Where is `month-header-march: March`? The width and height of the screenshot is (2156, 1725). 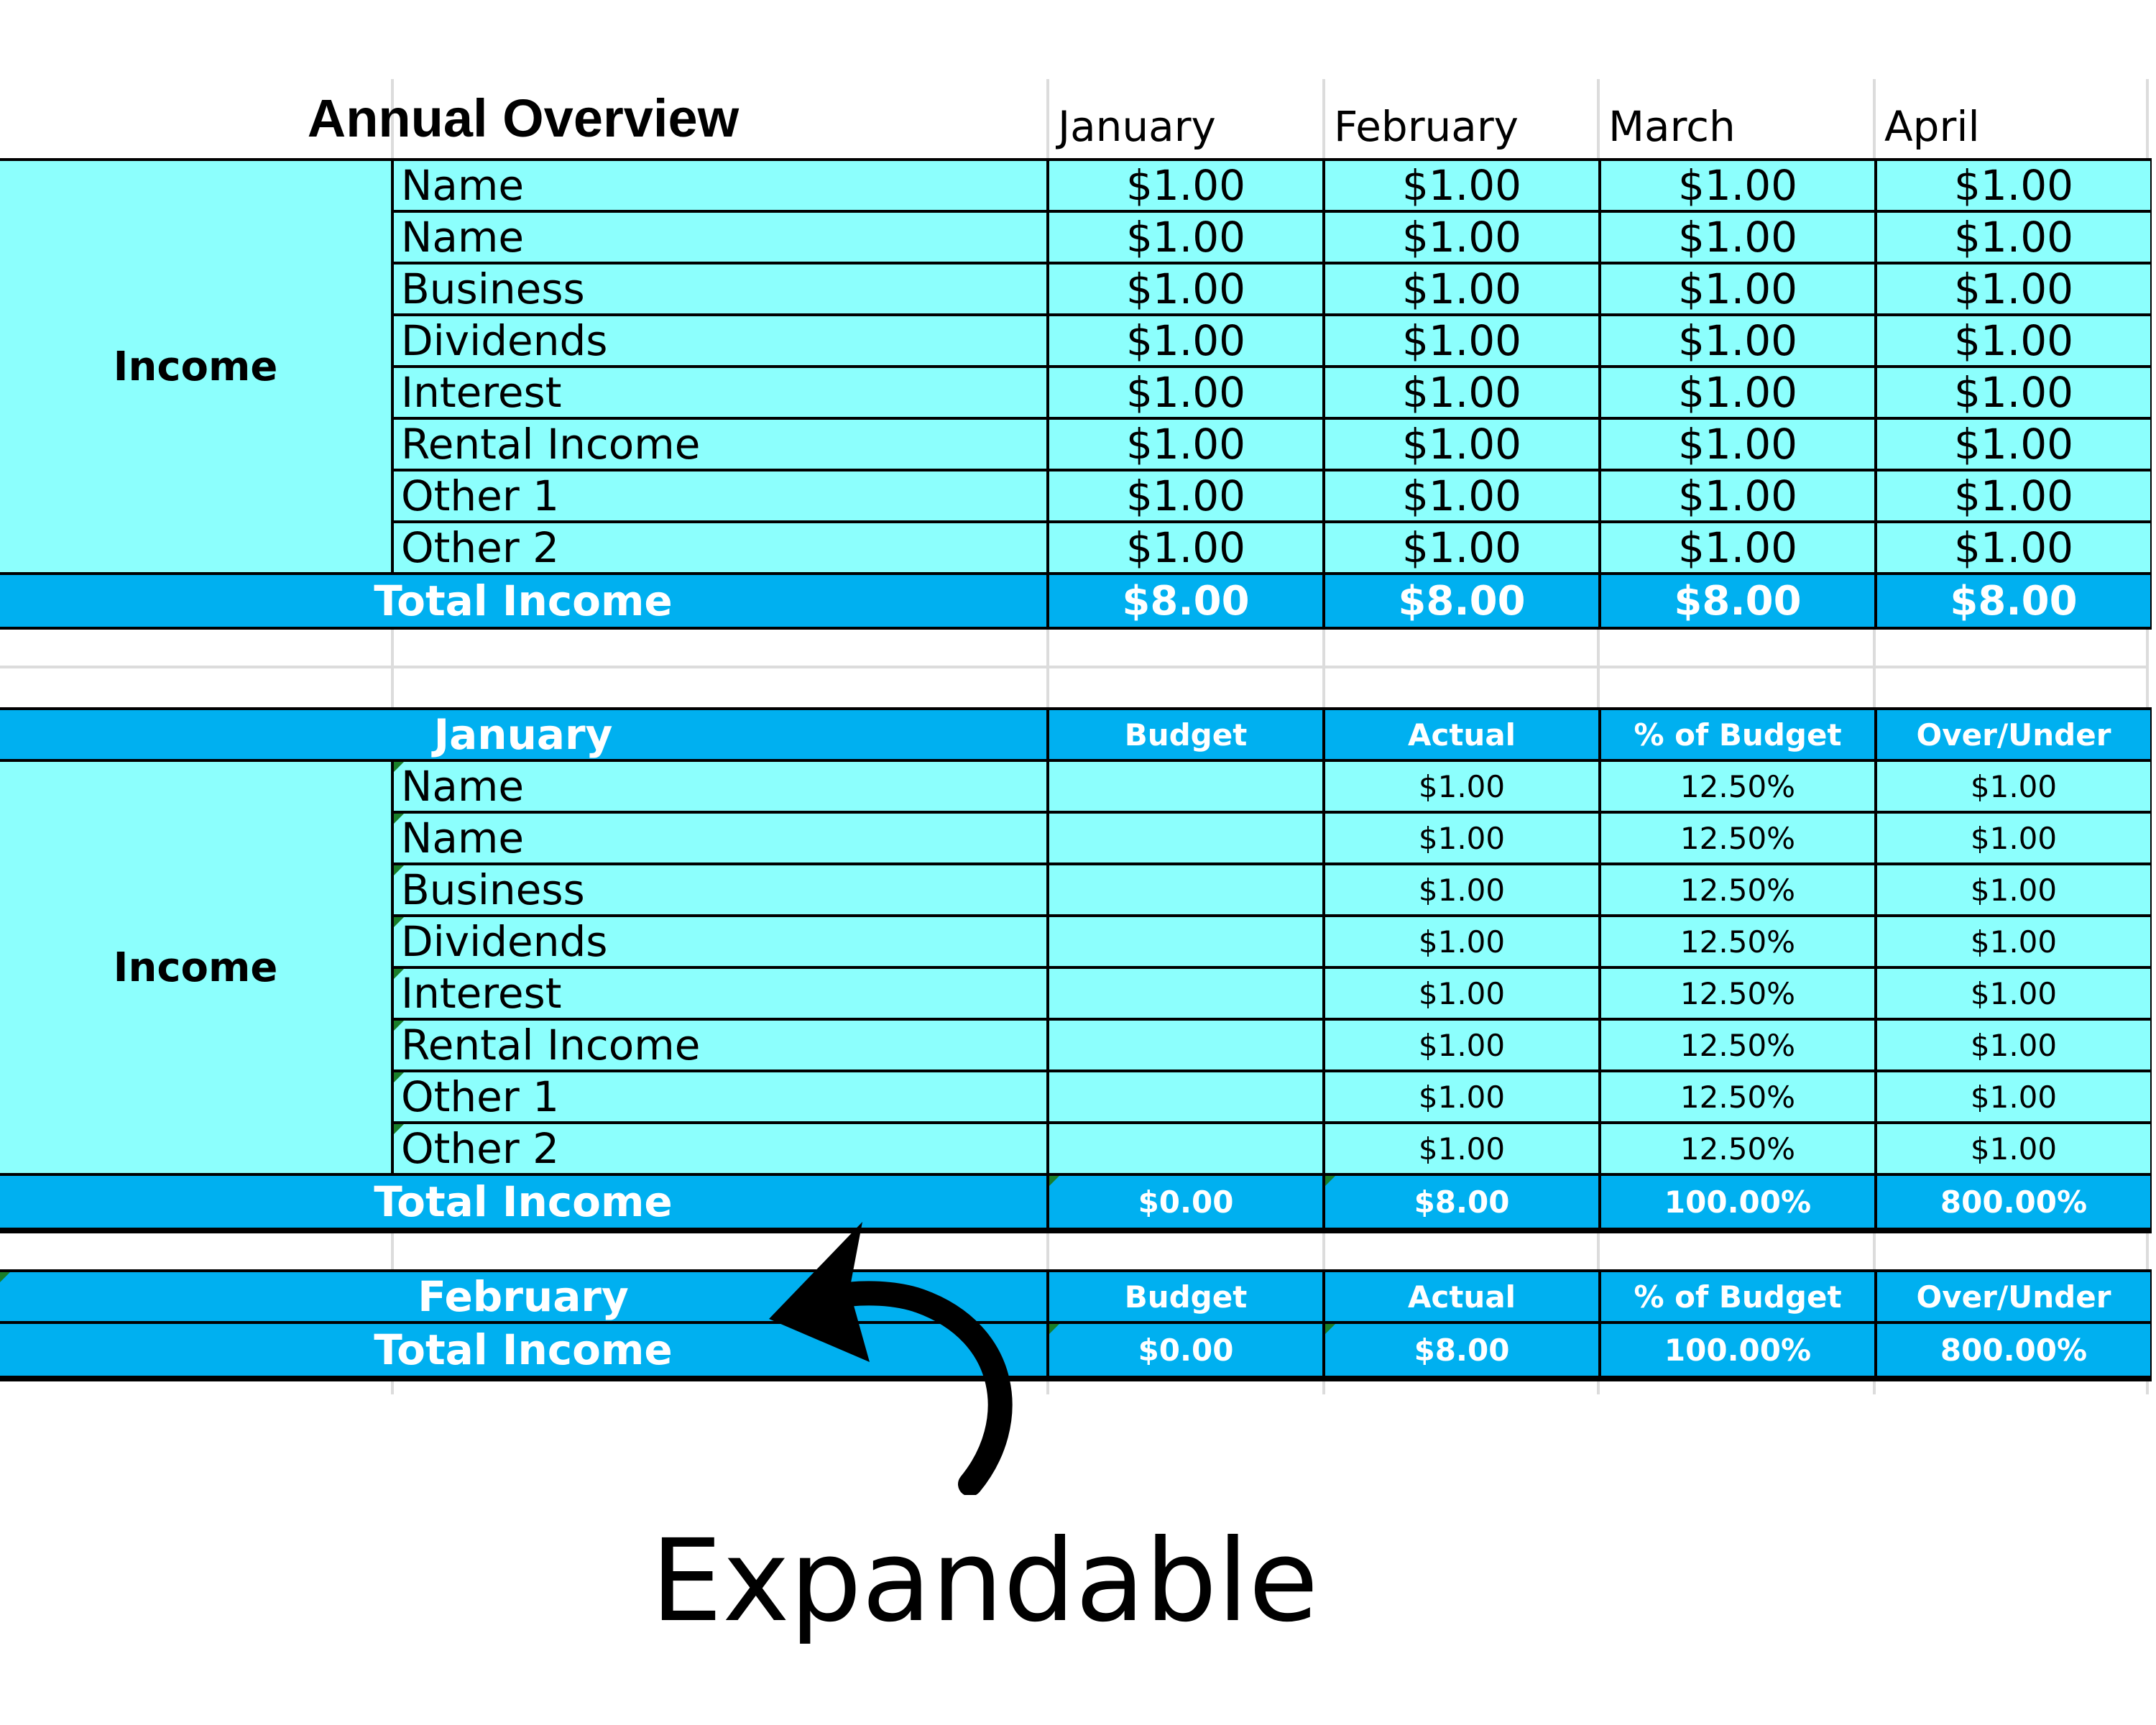
month-header-march: March is located at coordinates (1672, 126).